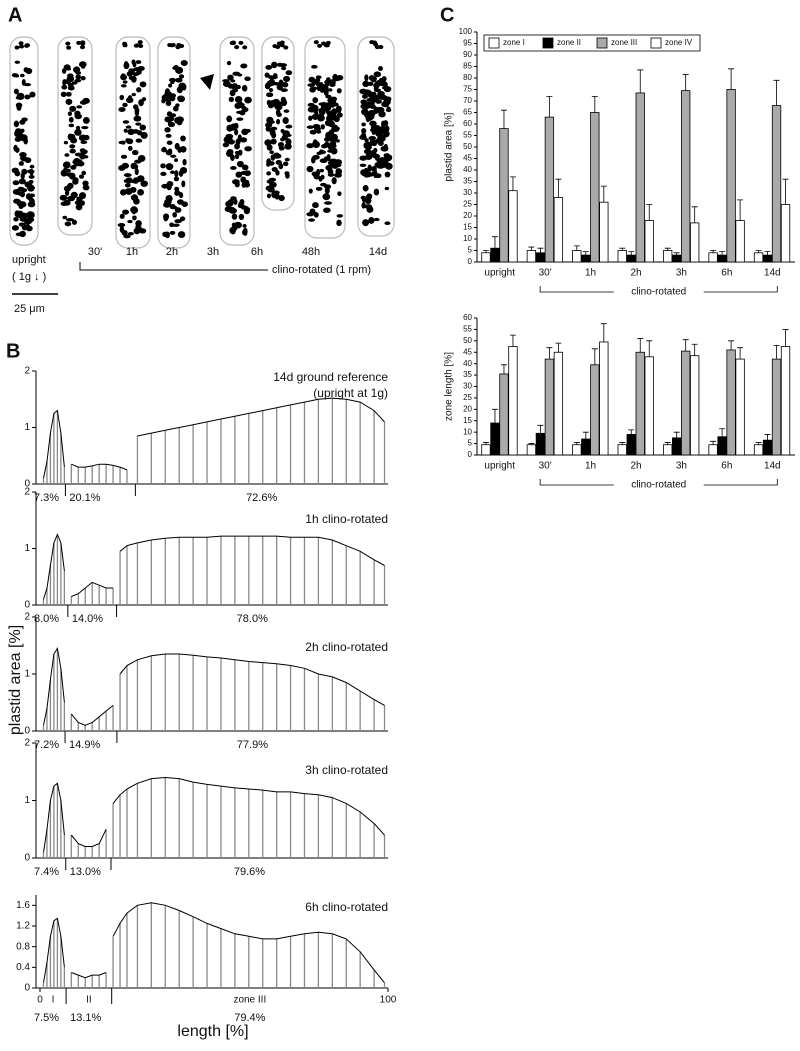  Describe the element at coordinates (378, 252) in the screenshot. I see `time-label: 14d` at that location.